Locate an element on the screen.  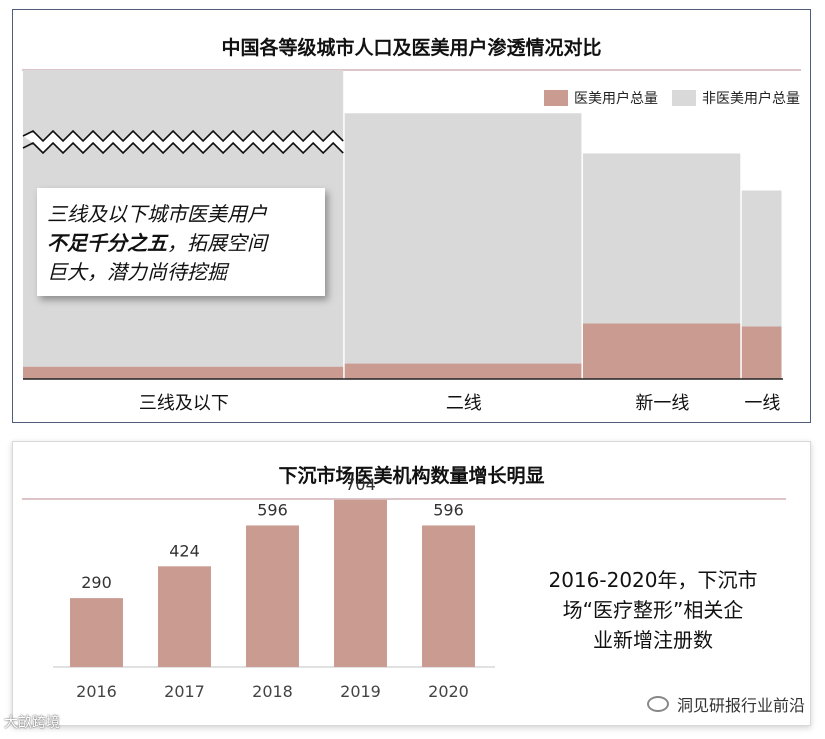
legend-swatch-non-users is located at coordinates (684, 98).